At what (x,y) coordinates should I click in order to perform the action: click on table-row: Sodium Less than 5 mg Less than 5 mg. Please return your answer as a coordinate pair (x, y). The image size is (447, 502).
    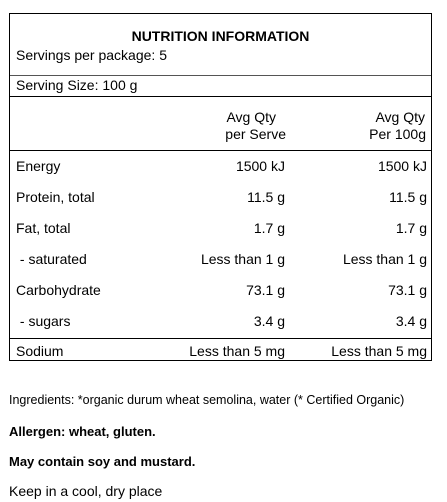
    Looking at the image, I should click on (220, 351).